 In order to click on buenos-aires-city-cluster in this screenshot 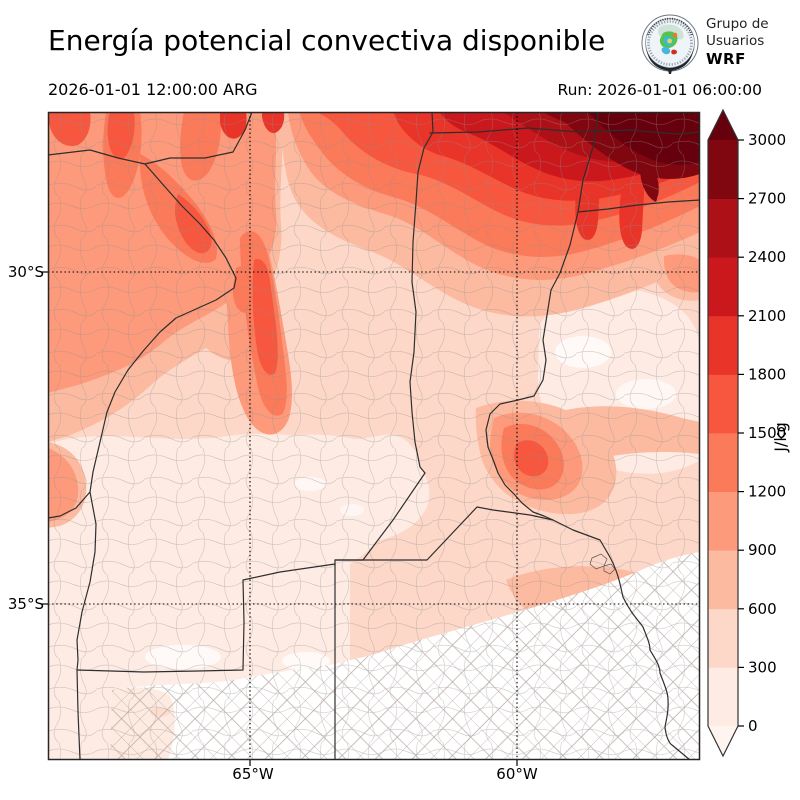, I will do `click(602, 564)`.